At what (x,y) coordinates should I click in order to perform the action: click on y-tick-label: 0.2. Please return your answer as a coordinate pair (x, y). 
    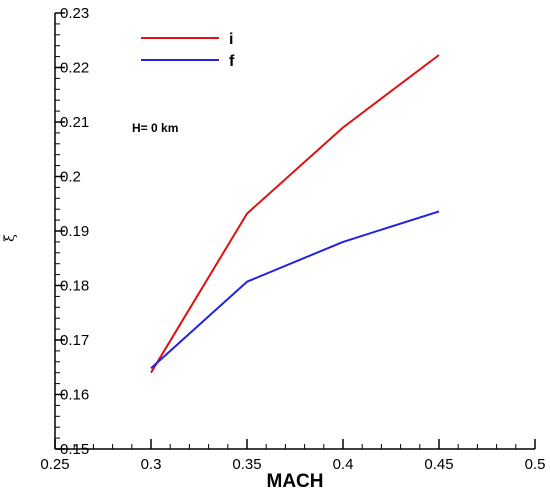
    Looking at the image, I should click on (70, 177).